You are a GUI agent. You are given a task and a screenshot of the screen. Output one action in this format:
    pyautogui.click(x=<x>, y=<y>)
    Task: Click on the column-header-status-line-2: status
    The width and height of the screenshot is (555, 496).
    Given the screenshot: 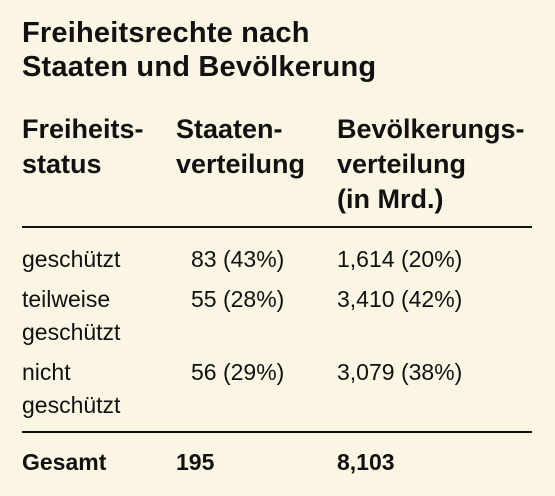 What is the action you would take?
    pyautogui.click(x=62, y=164)
    